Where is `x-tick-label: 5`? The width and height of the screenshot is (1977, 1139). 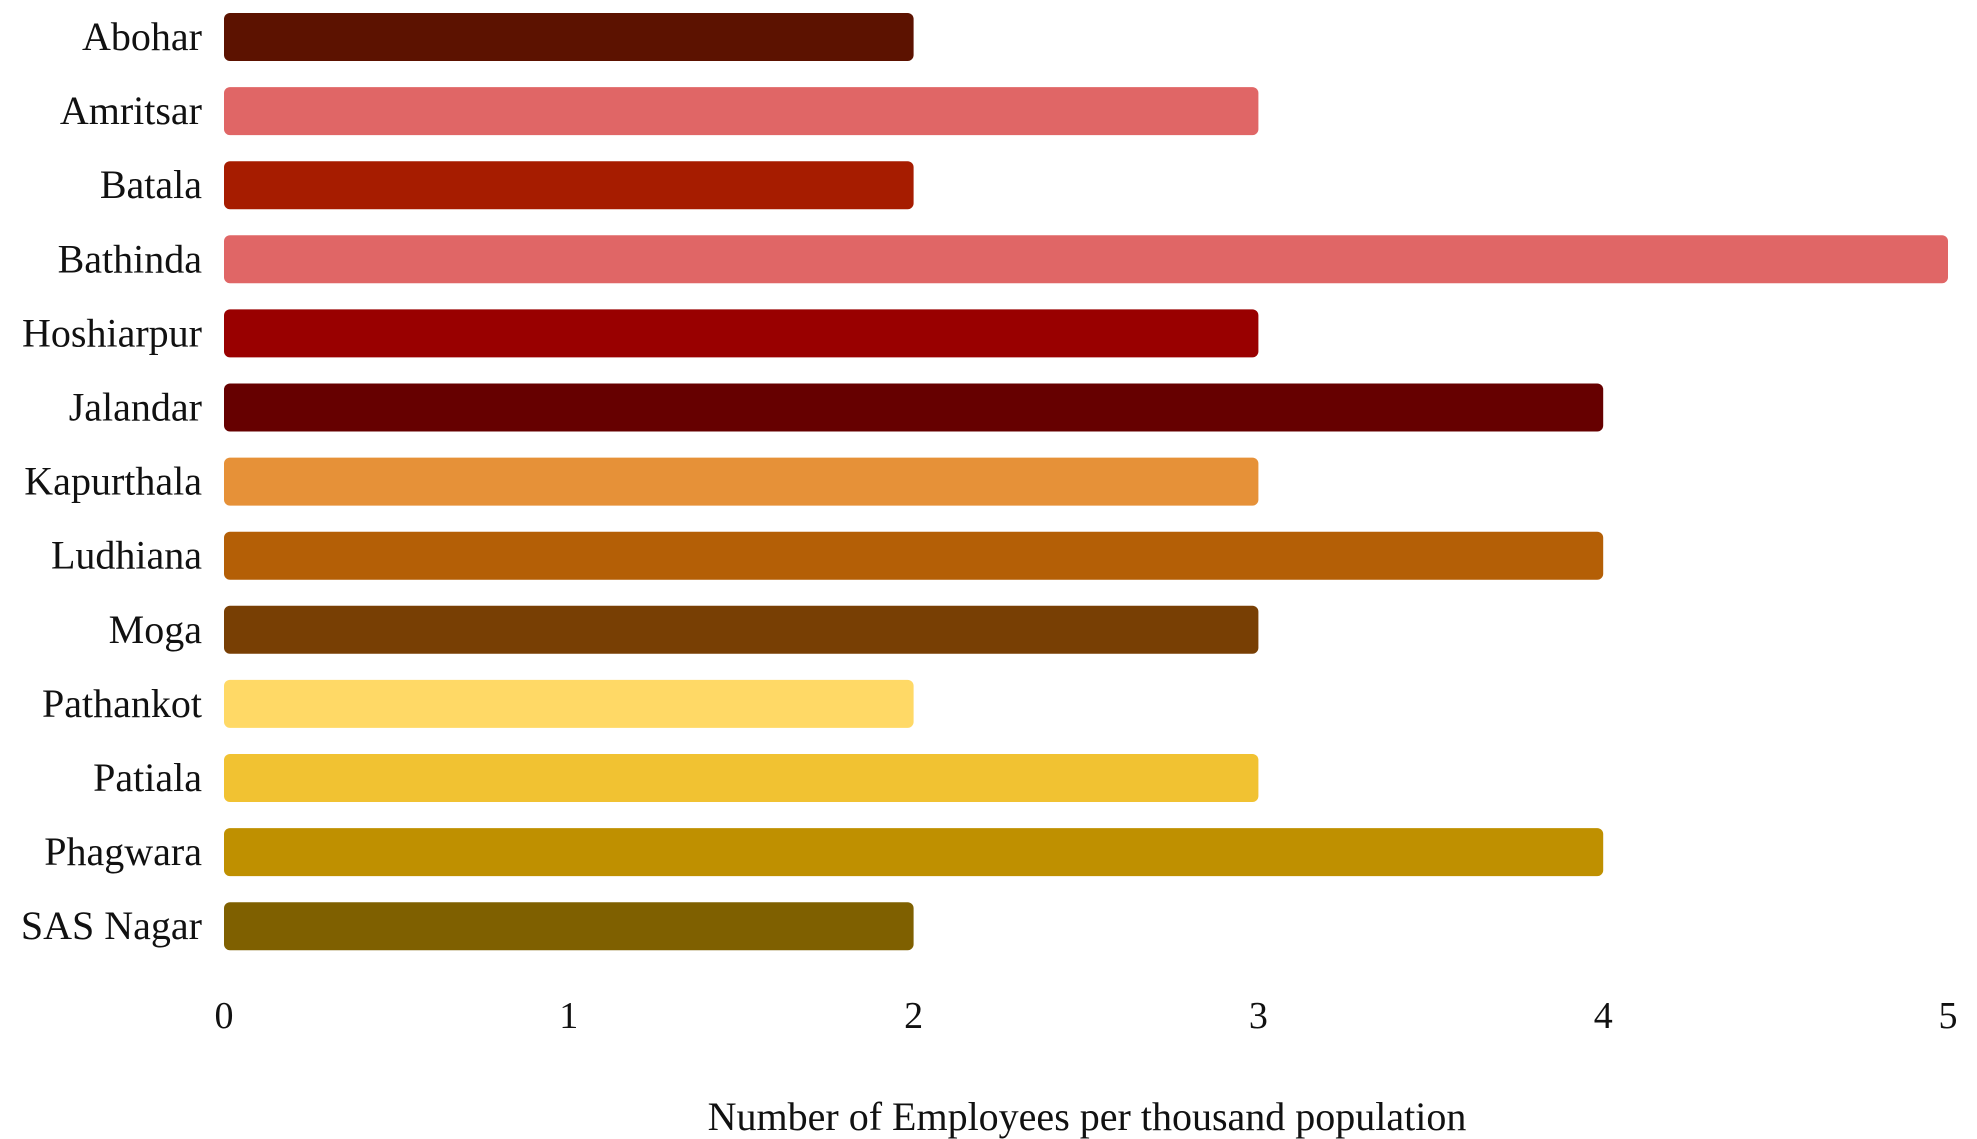
x-tick-label: 5 is located at coordinates (1948, 1016).